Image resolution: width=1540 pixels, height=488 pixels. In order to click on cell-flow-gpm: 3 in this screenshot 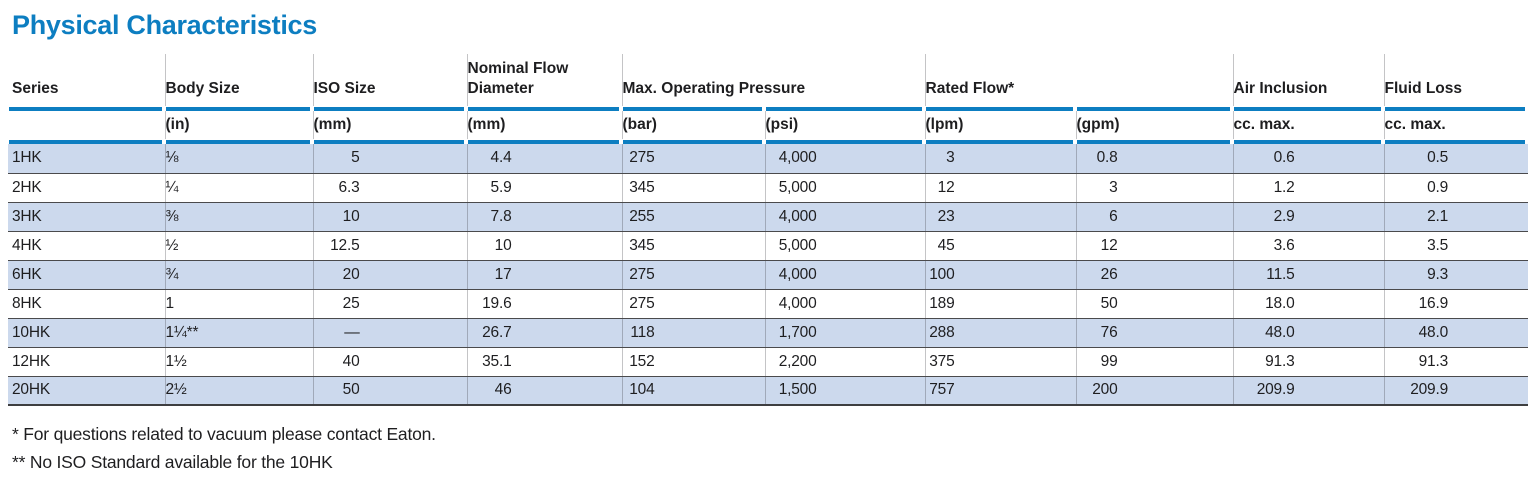, I will do `click(1154, 188)`.